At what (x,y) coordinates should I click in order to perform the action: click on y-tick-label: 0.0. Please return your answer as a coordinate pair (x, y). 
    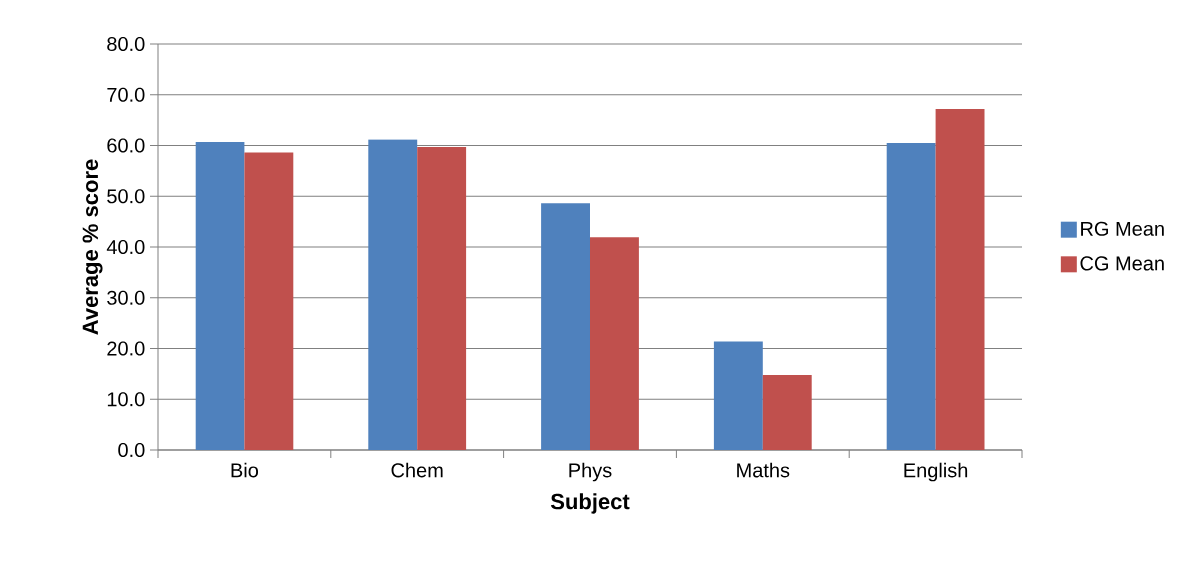
    Looking at the image, I should click on (131, 450).